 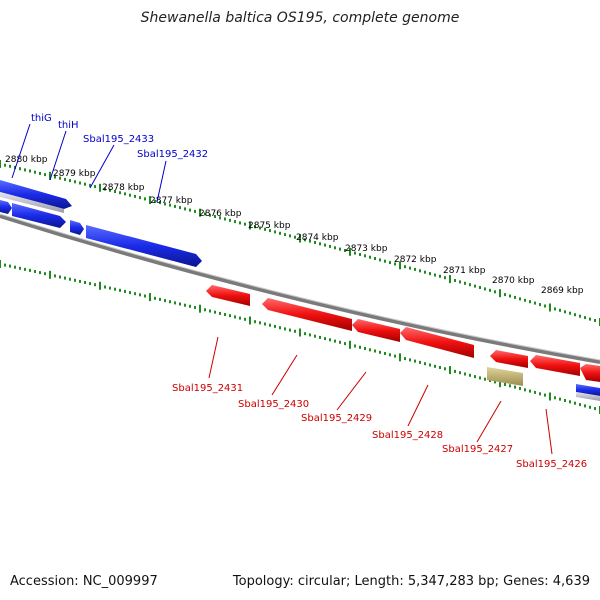 What do you see at coordinates (171, 201) in the screenshot?
I see `kbp-label: 2877 kbp` at bounding box center [171, 201].